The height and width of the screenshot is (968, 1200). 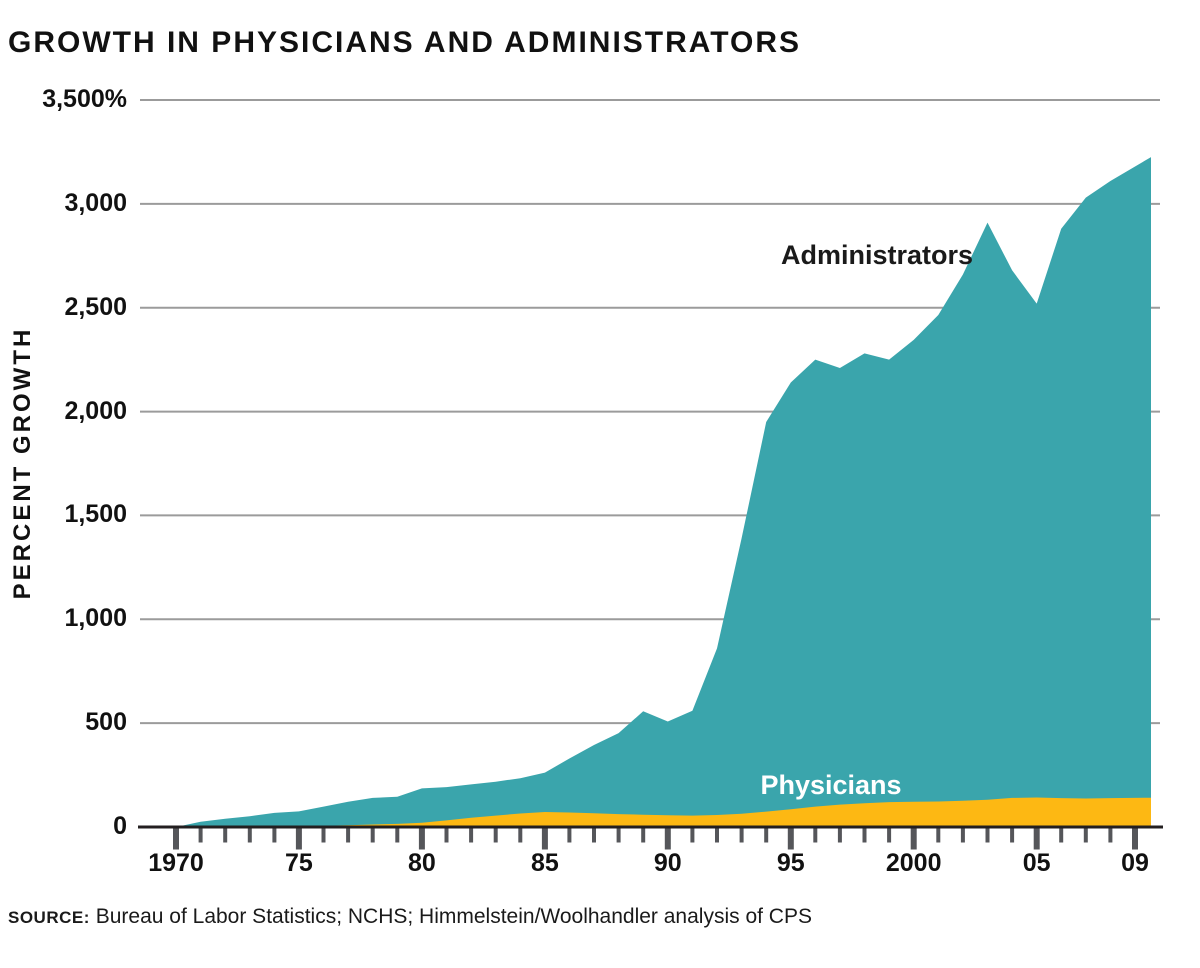 I want to click on x-tick-label-1990: 90, so click(x=667, y=863).